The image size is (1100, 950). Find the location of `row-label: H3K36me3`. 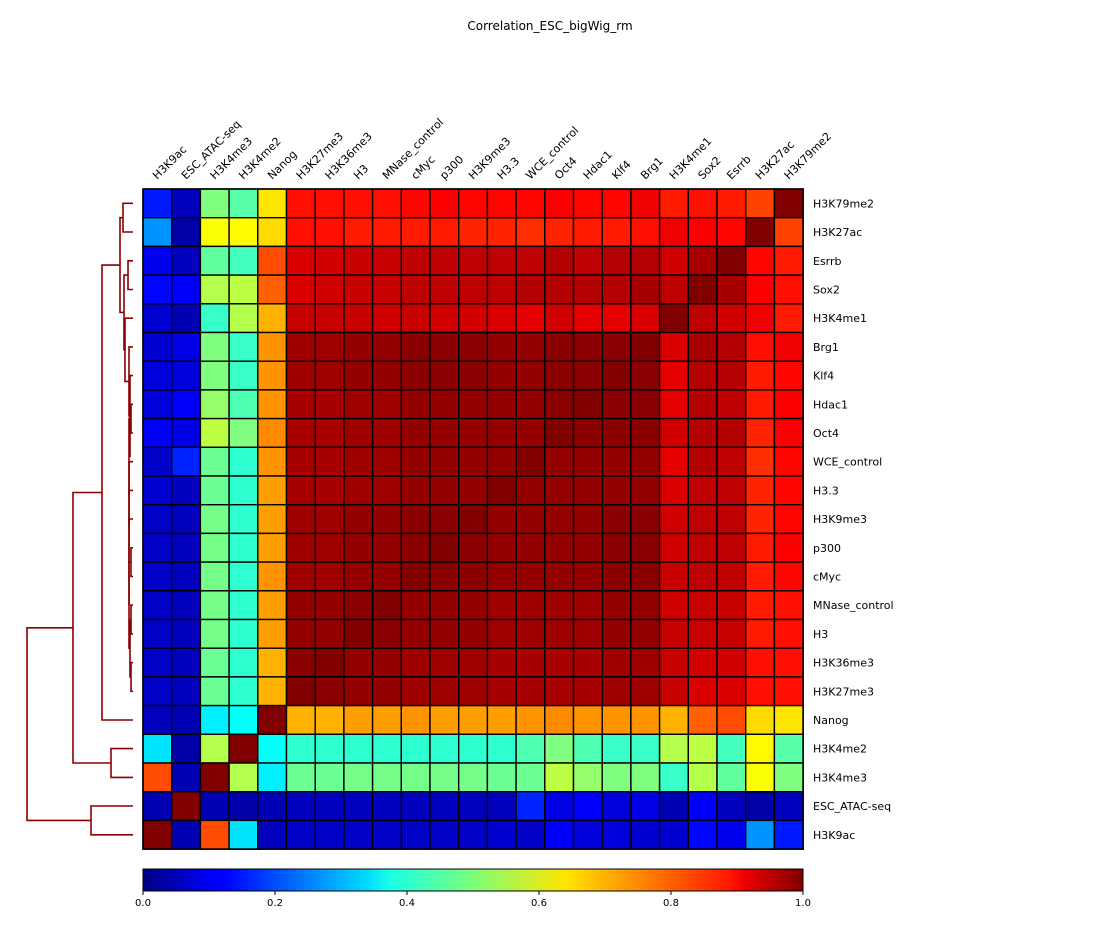

row-label: H3K36me3 is located at coordinates (843, 663).